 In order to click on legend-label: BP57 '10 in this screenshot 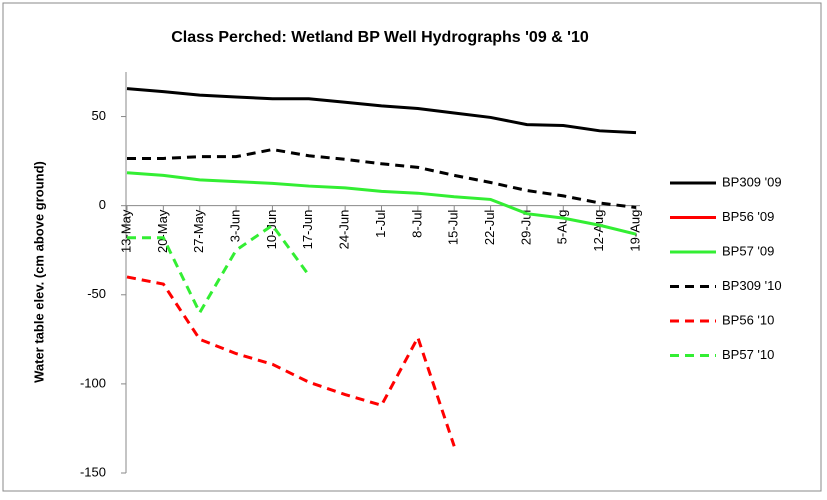, I will do `click(748, 354)`.